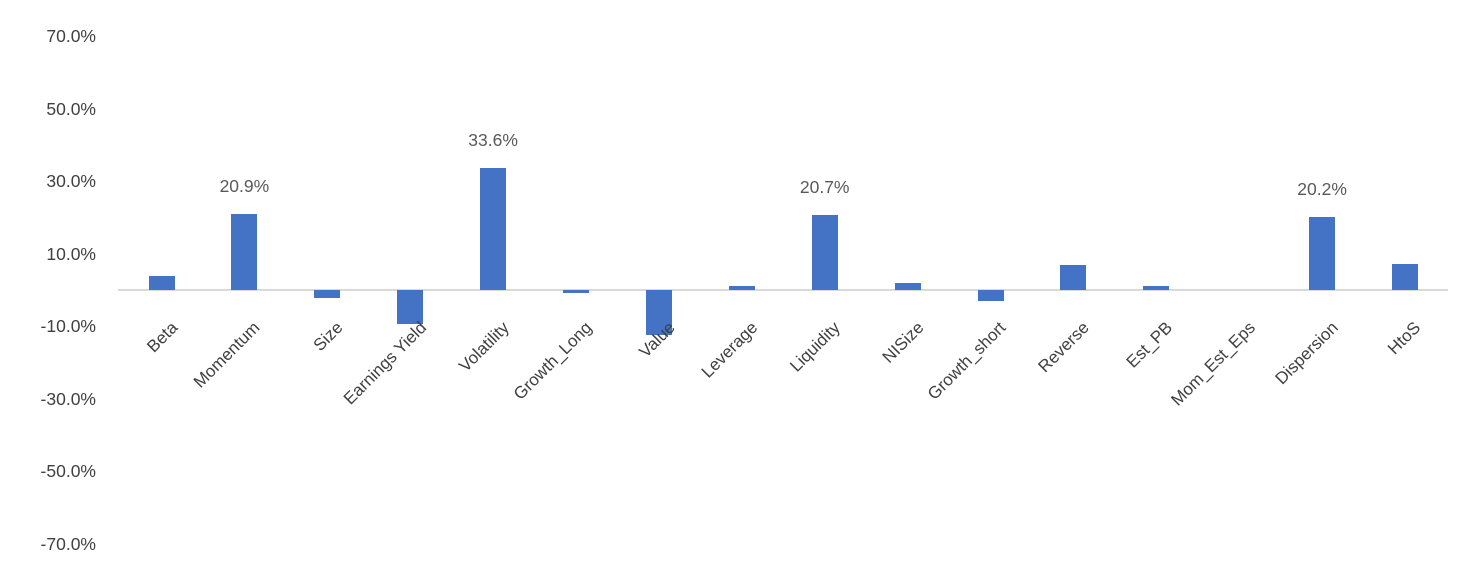  Describe the element at coordinates (493, 229) in the screenshot. I see `bar-volatility` at that location.